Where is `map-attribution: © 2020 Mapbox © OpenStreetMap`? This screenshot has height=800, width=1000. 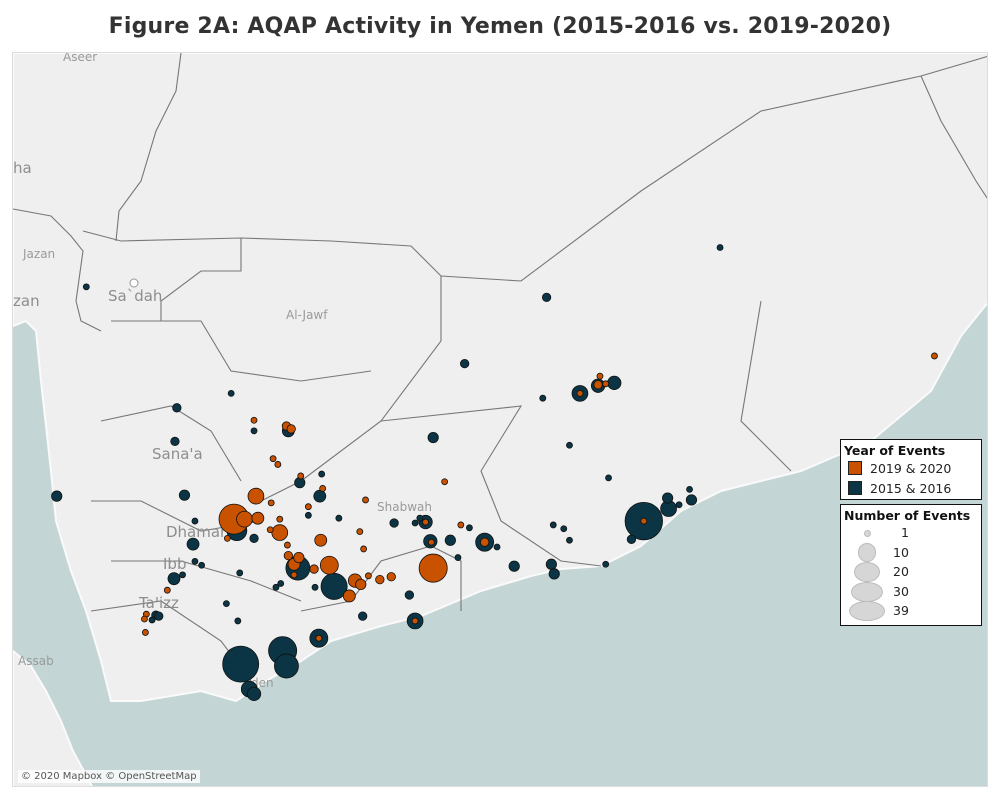 map-attribution: © 2020 Mapbox © OpenStreetMap is located at coordinates (109, 776).